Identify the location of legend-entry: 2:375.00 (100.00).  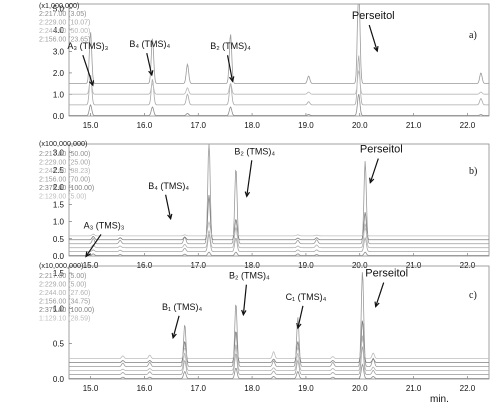
(66, 188).